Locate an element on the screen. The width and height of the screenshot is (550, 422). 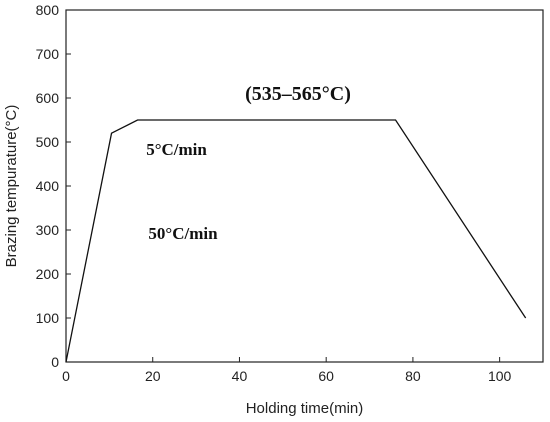
y-tick-label: 100 is located at coordinates (48, 318).